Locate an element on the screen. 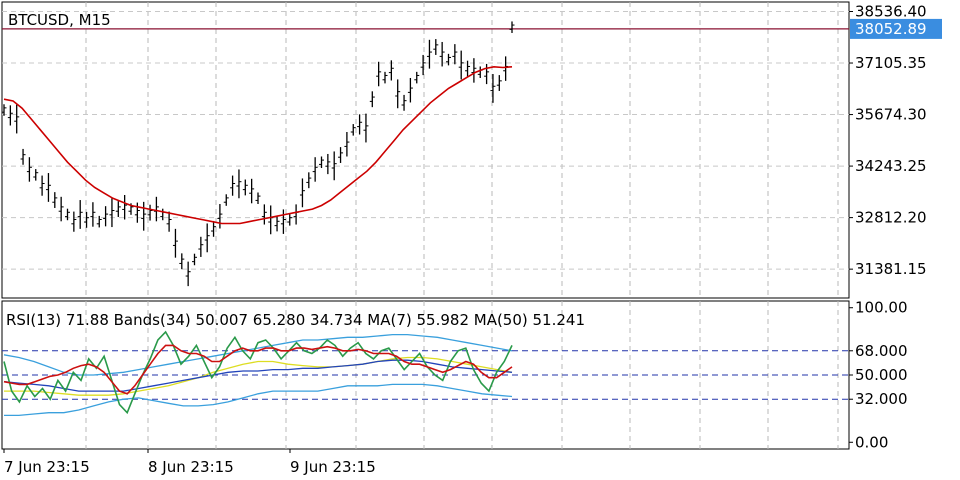 The height and width of the screenshot is (480, 960). rsi-tick-label: 68.000 is located at coordinates (881, 351).